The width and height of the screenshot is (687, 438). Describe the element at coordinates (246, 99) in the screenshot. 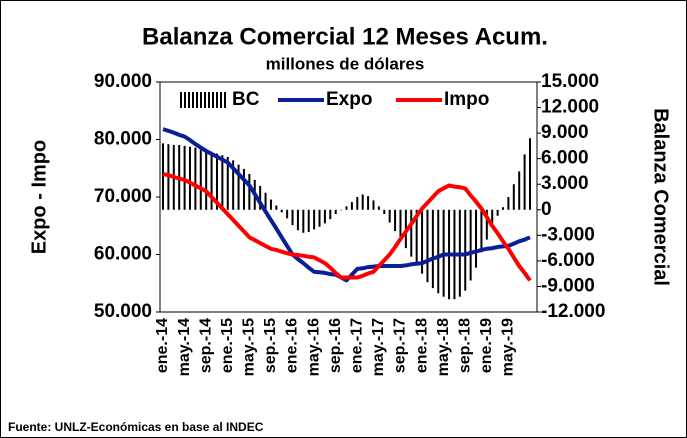

I see `legend-label: BC` at that location.